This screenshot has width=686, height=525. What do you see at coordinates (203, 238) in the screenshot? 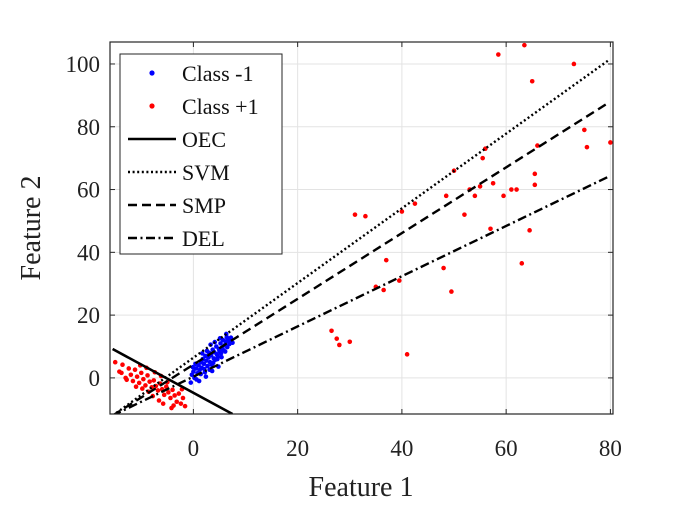
I see `legend-del-label: DEL` at bounding box center [203, 238].